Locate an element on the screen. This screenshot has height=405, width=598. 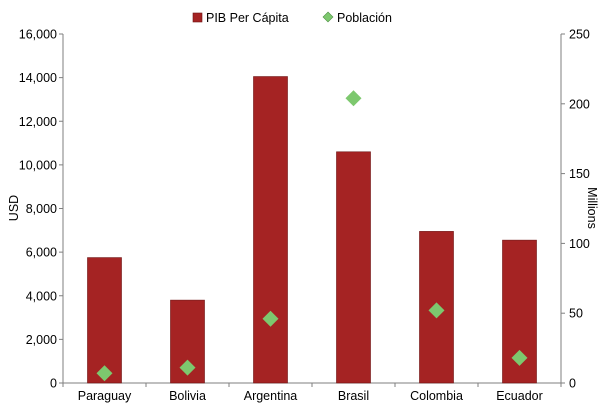
y-tick-label-left: 4,000 is located at coordinates (41, 296).